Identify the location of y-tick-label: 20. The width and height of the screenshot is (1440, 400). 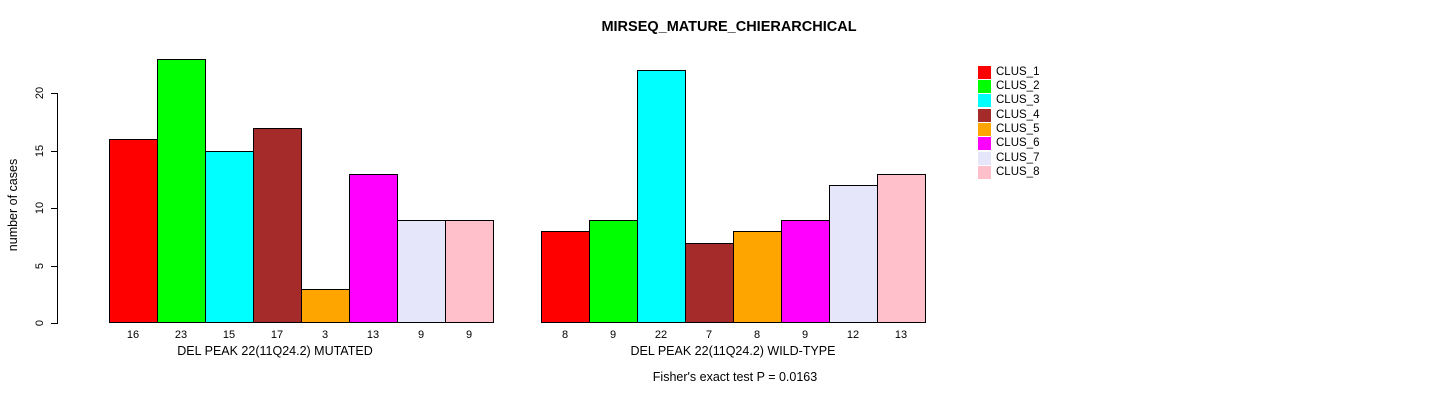
(40, 93).